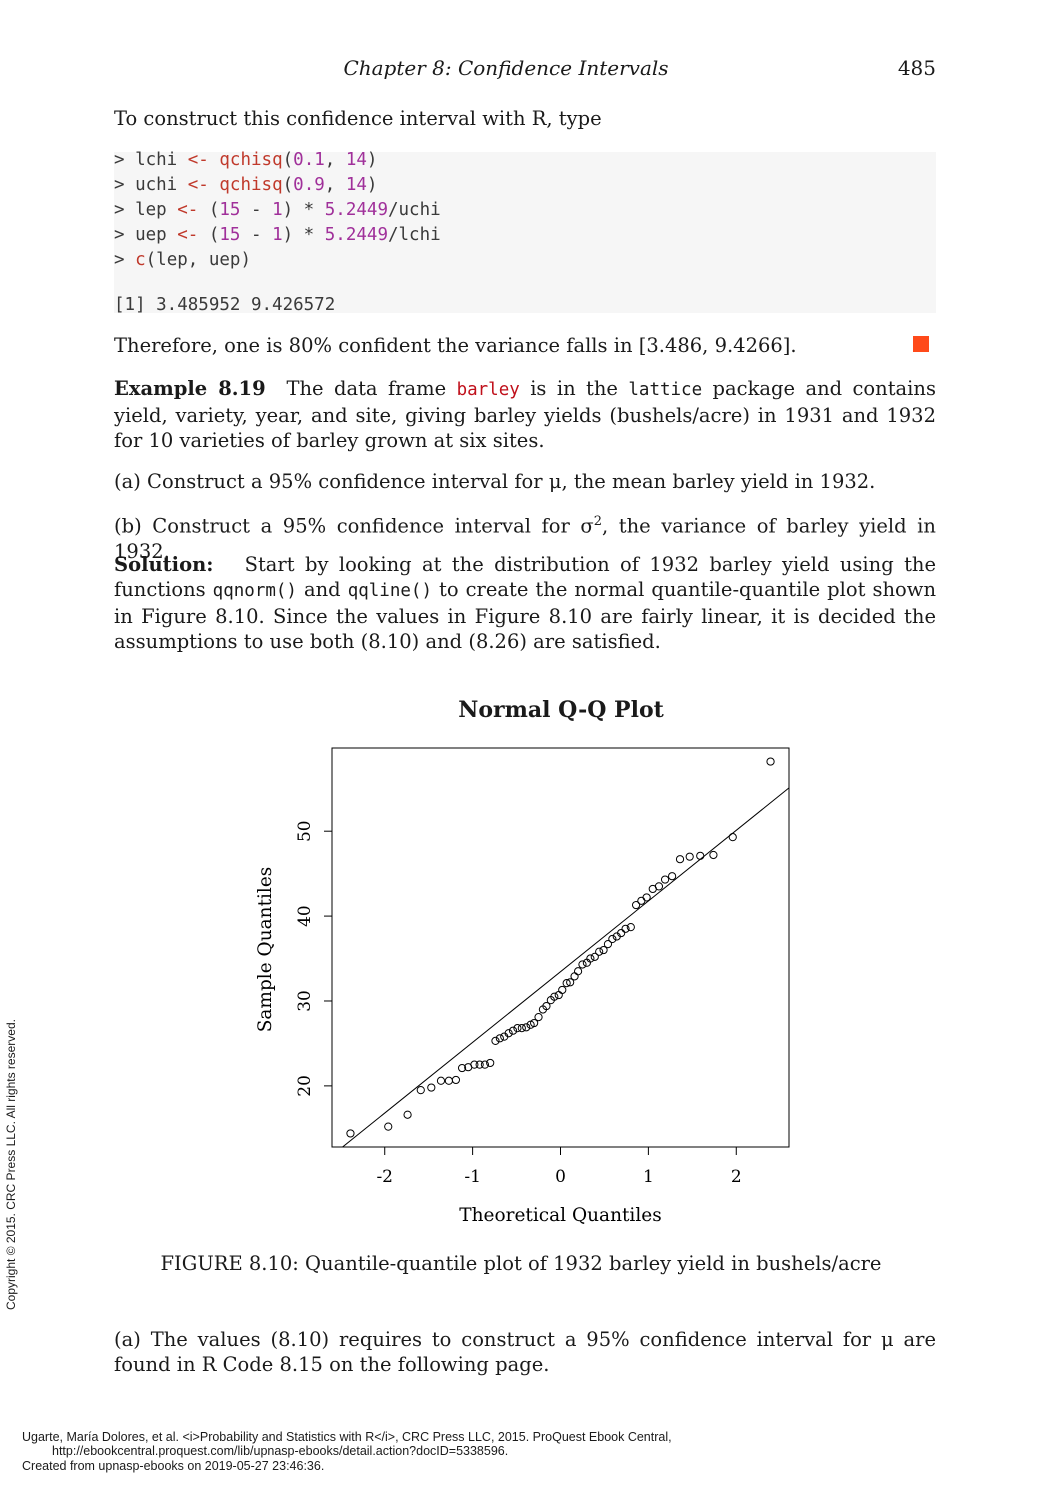 The height and width of the screenshot is (1500, 1050). What do you see at coordinates (665, 390) in the screenshot?
I see `package-name: lattice` at bounding box center [665, 390].